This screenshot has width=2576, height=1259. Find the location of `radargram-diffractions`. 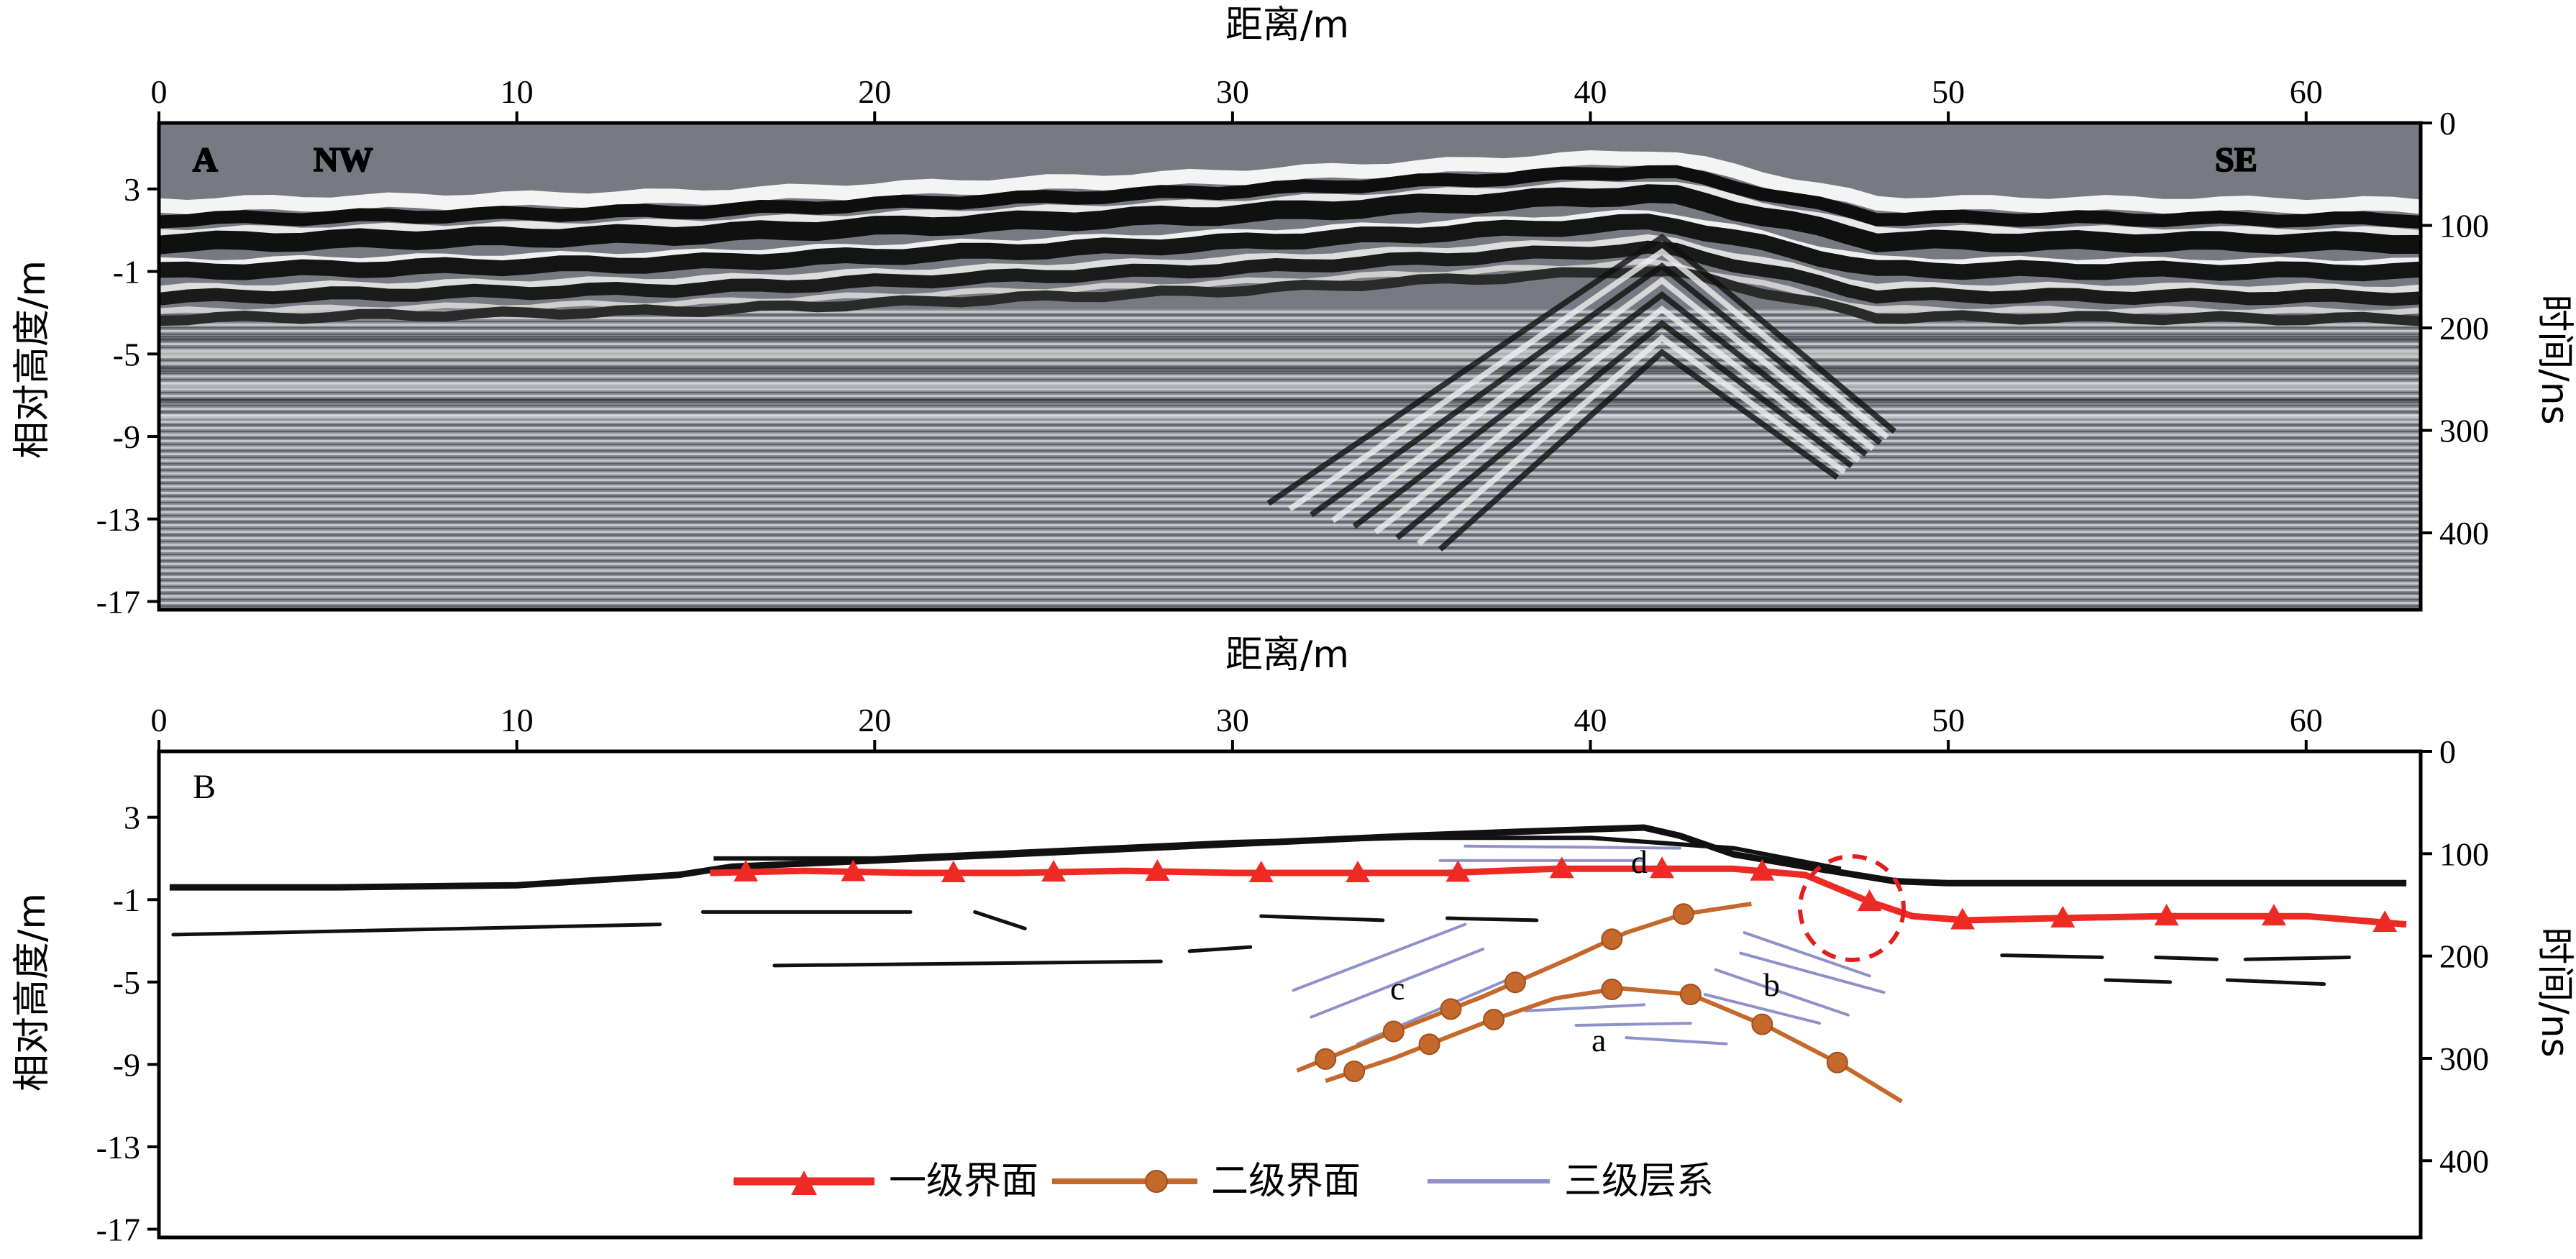

radargram-diffractions is located at coordinates (1582, 393).